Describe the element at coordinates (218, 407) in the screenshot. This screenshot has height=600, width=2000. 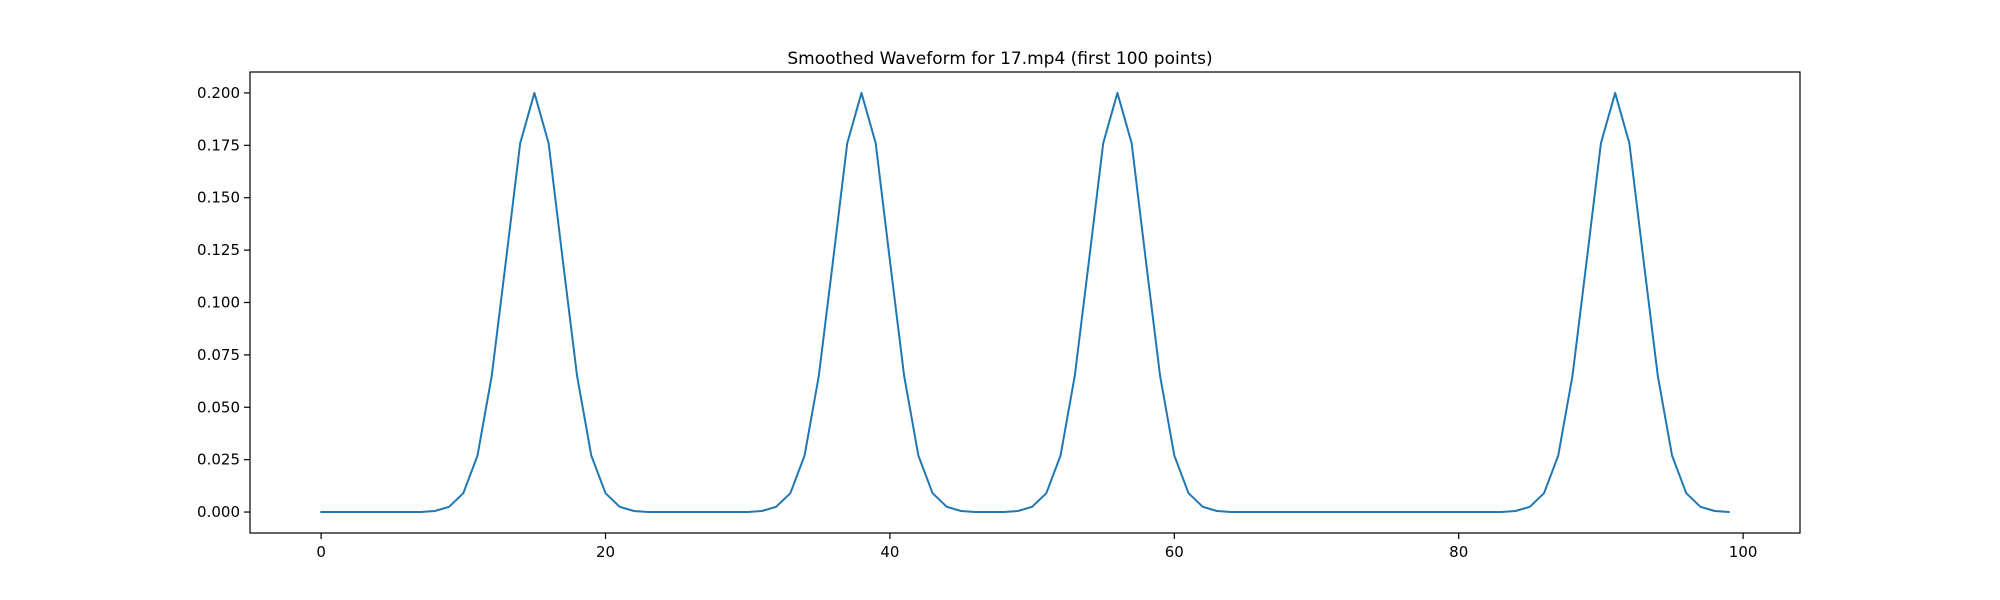
I see `y-tick-label: 0.050` at that location.